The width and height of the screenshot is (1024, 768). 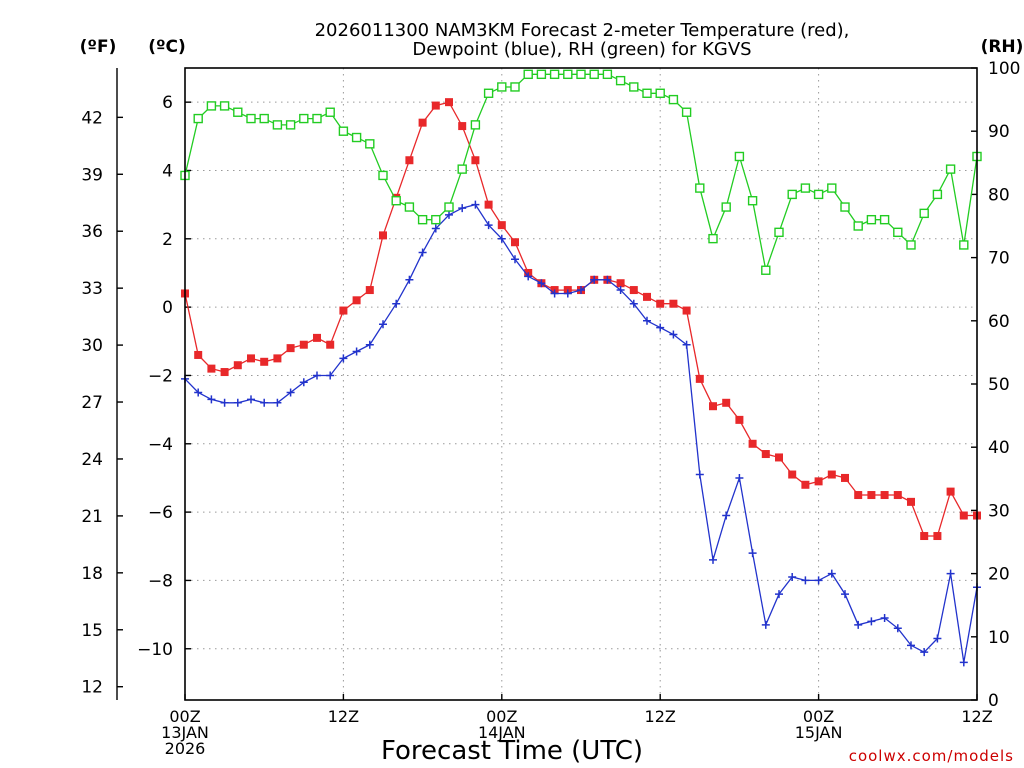 I want to click on x-tick-label: 15JAN, so click(x=819, y=732).